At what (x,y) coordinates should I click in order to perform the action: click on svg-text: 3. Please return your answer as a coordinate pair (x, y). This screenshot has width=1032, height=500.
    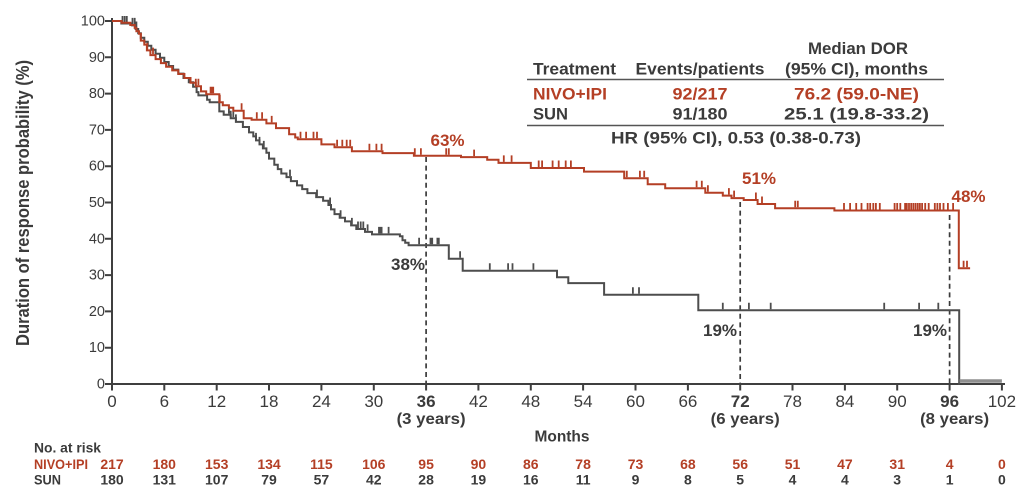
    Looking at the image, I should click on (897, 480).